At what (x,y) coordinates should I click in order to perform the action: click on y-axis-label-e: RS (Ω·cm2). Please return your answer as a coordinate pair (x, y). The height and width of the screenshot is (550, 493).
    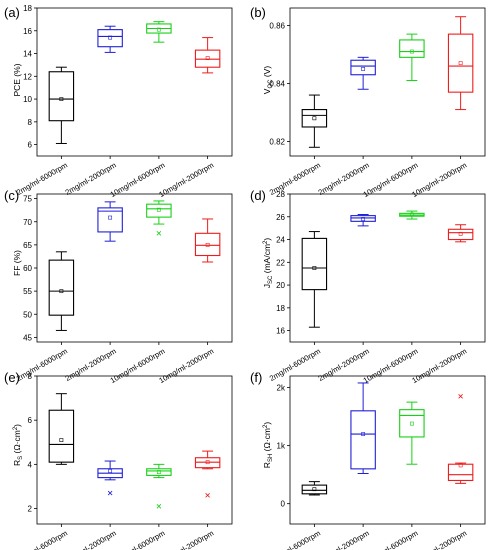
    Looking at the image, I should click on (18, 445).